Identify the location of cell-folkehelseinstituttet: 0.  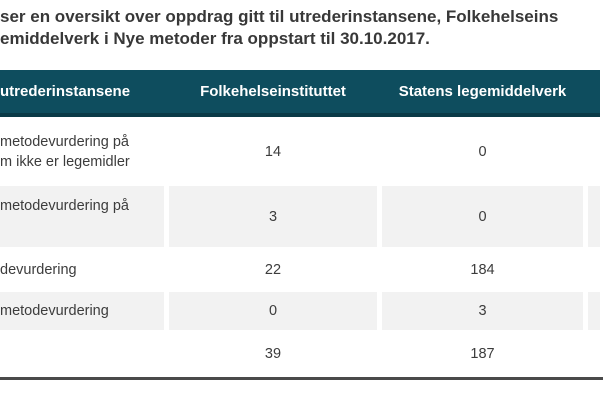
(273, 311).